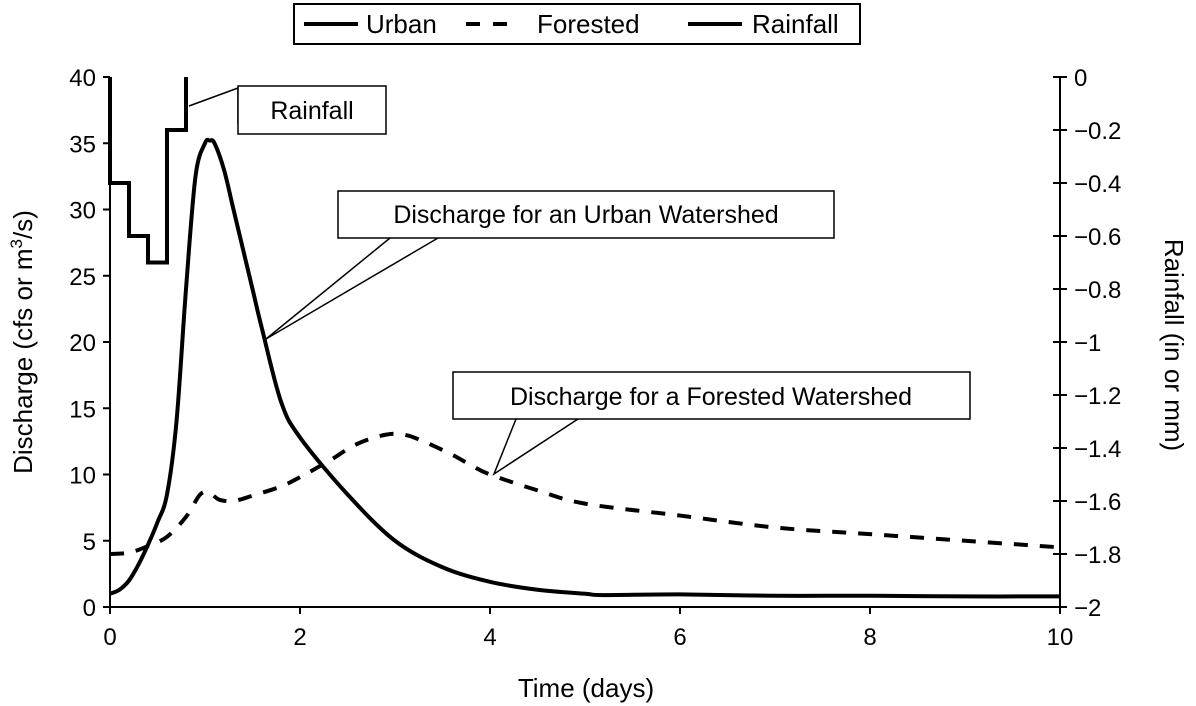 The image size is (1196, 706). What do you see at coordinates (1097, 555) in the screenshot?
I see `y2-tick-label: −1.8` at bounding box center [1097, 555].